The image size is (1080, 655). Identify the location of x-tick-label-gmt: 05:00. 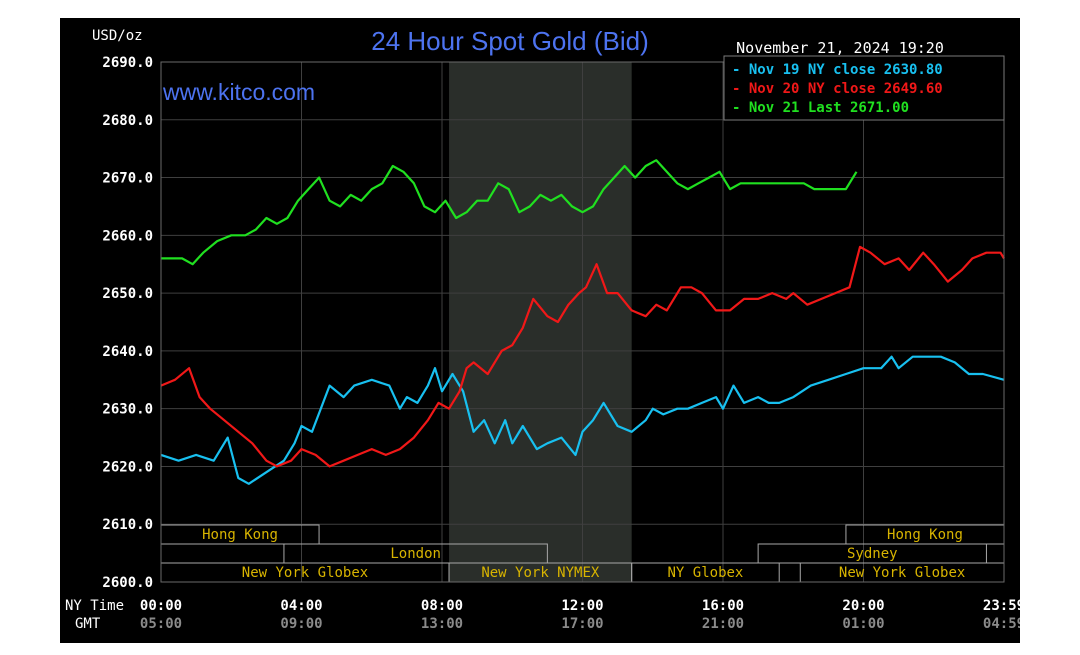
(161, 624).